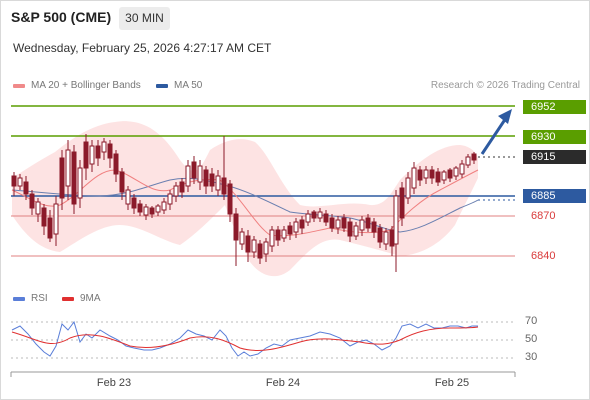  Describe the element at coordinates (543, 216) in the screenshot. I see `level-label-6870: 6870` at that location.